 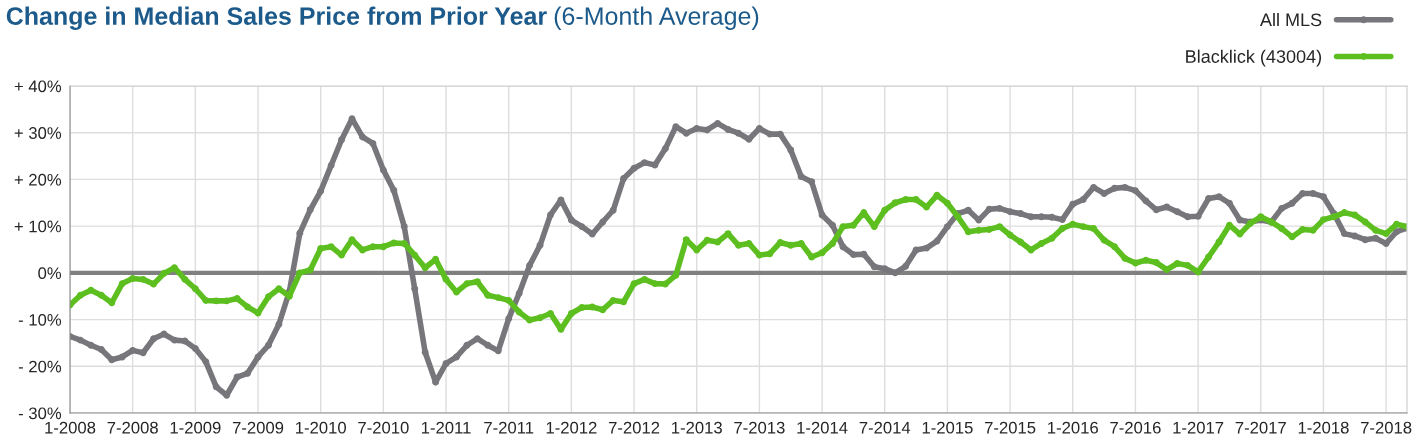 I want to click on x-tick-label: 1-2016, so click(x=1073, y=427).